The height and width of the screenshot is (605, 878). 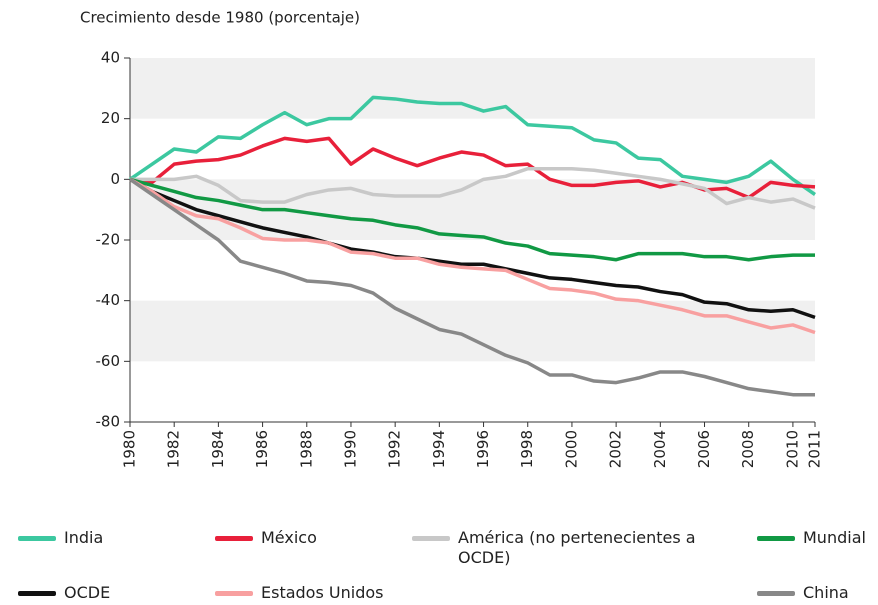 I want to click on legend-label: México, so click(x=289, y=537).